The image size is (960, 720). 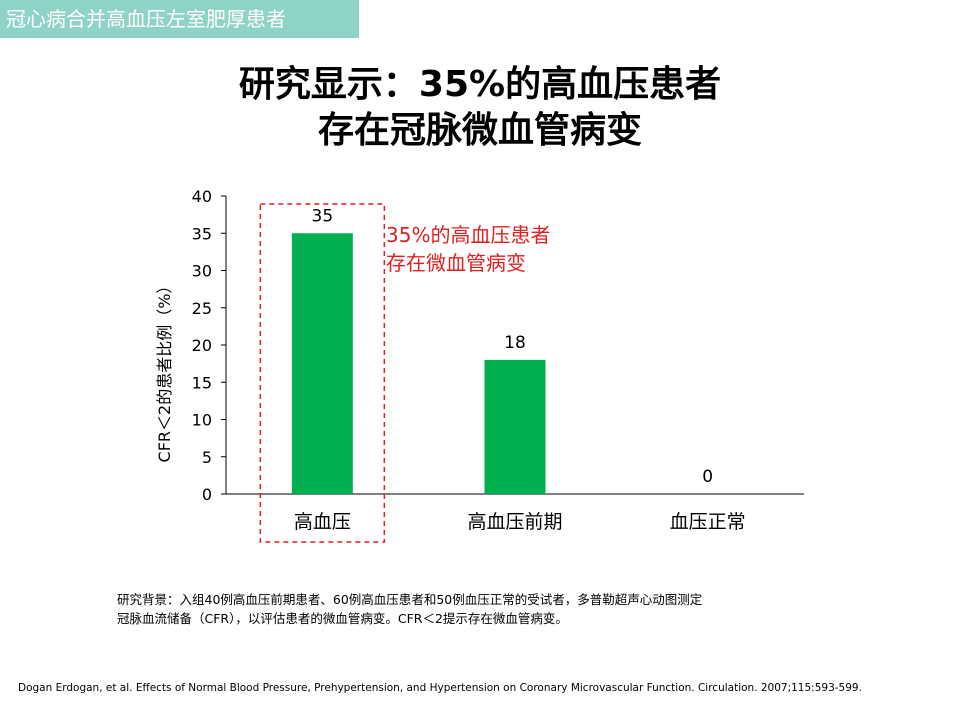 What do you see at coordinates (323, 216) in the screenshot?
I see `data-label-1: 35` at bounding box center [323, 216].